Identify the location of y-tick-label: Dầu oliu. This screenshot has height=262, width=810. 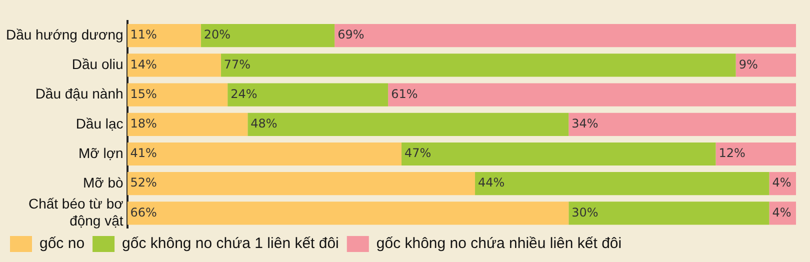
(98, 64).